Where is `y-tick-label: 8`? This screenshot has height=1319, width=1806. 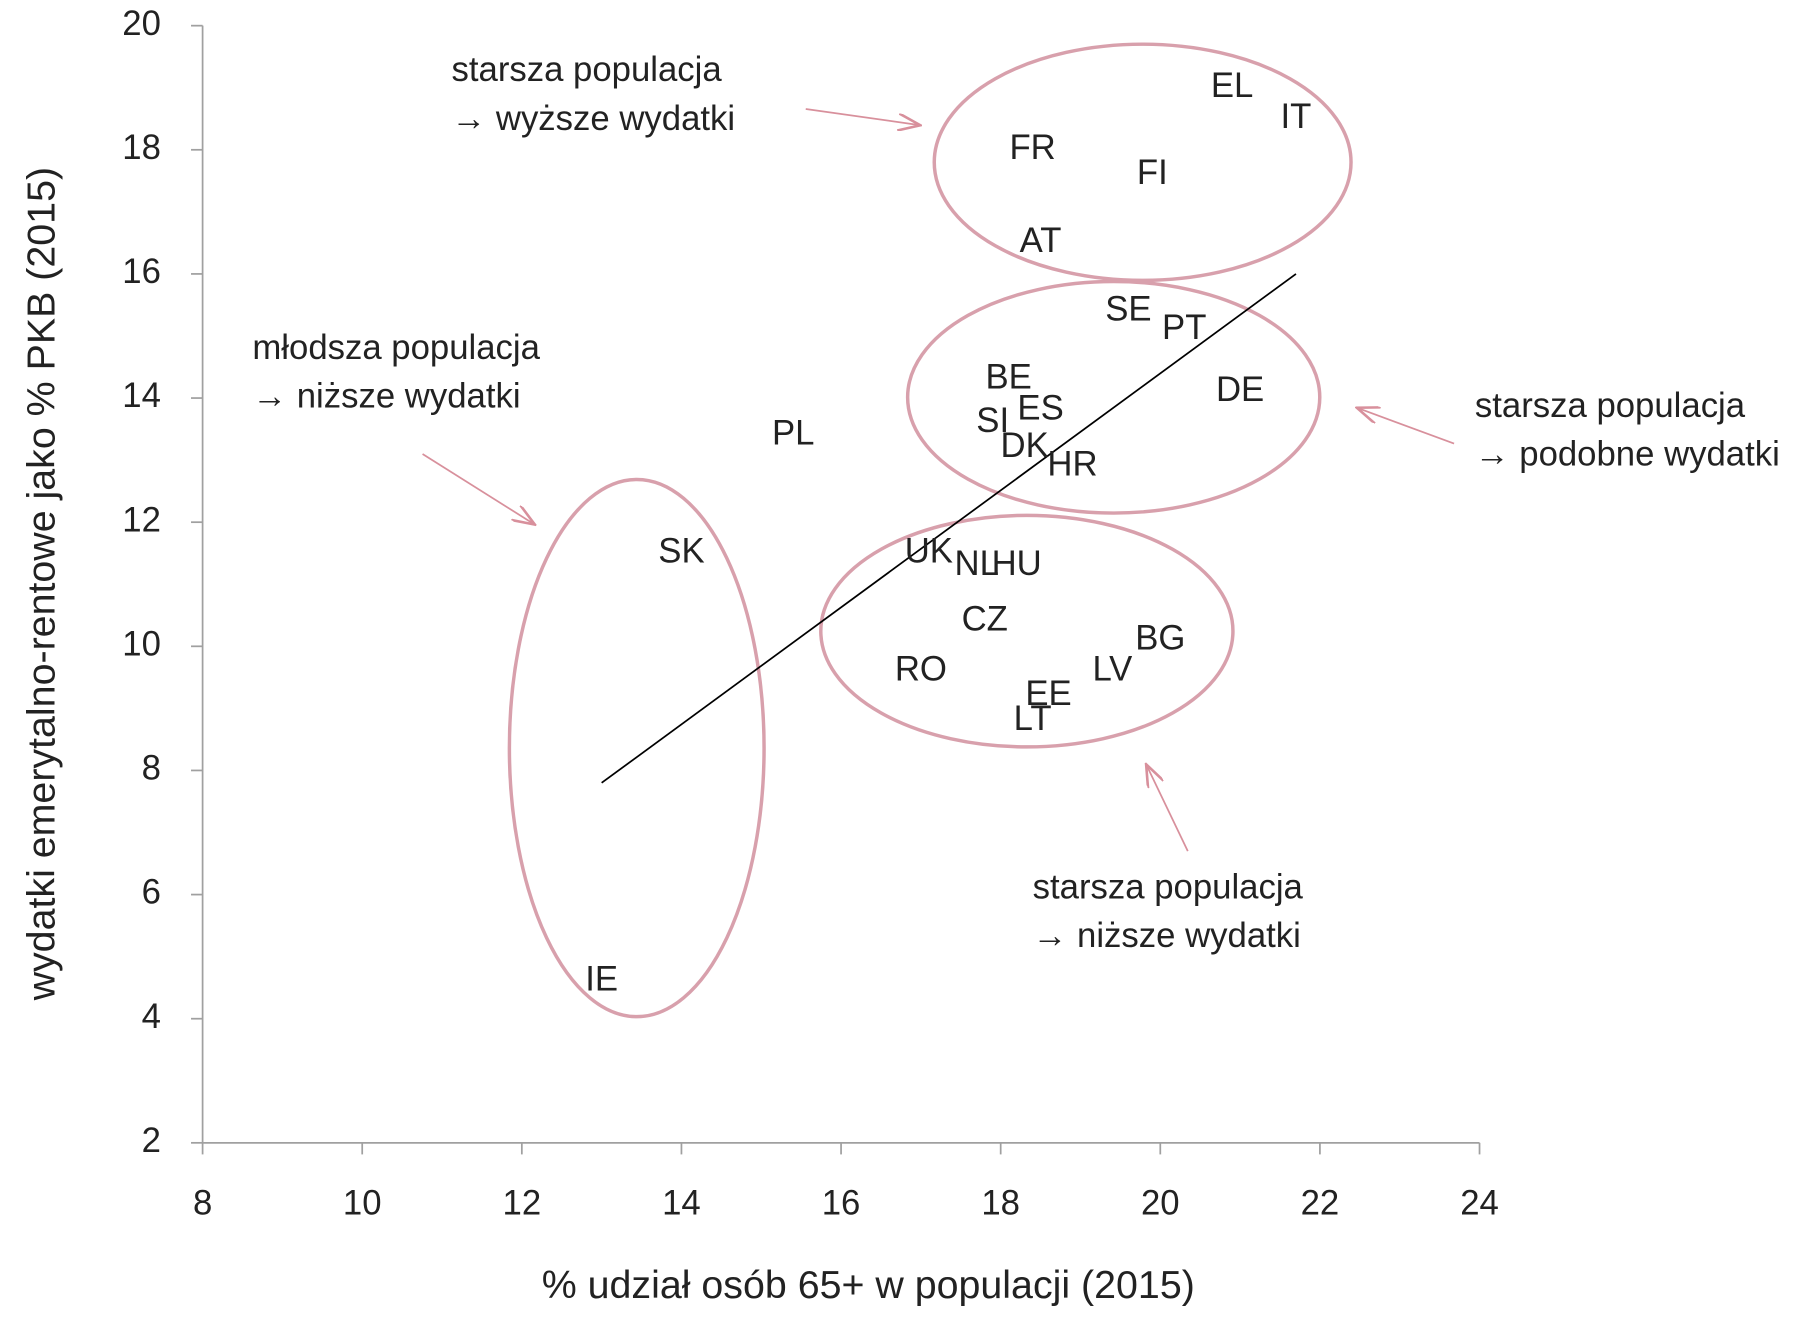
y-tick-label: 8 is located at coordinates (151, 769).